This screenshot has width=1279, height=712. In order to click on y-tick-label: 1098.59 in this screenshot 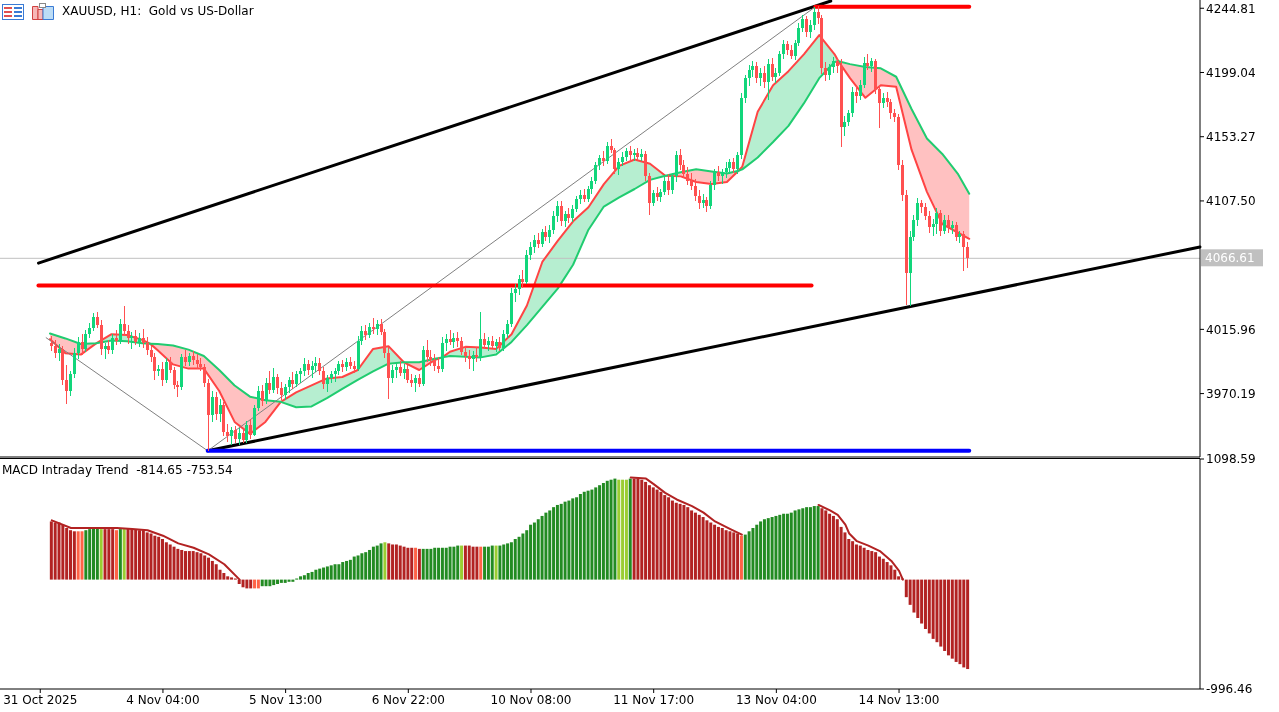, I will do `click(1231, 459)`.